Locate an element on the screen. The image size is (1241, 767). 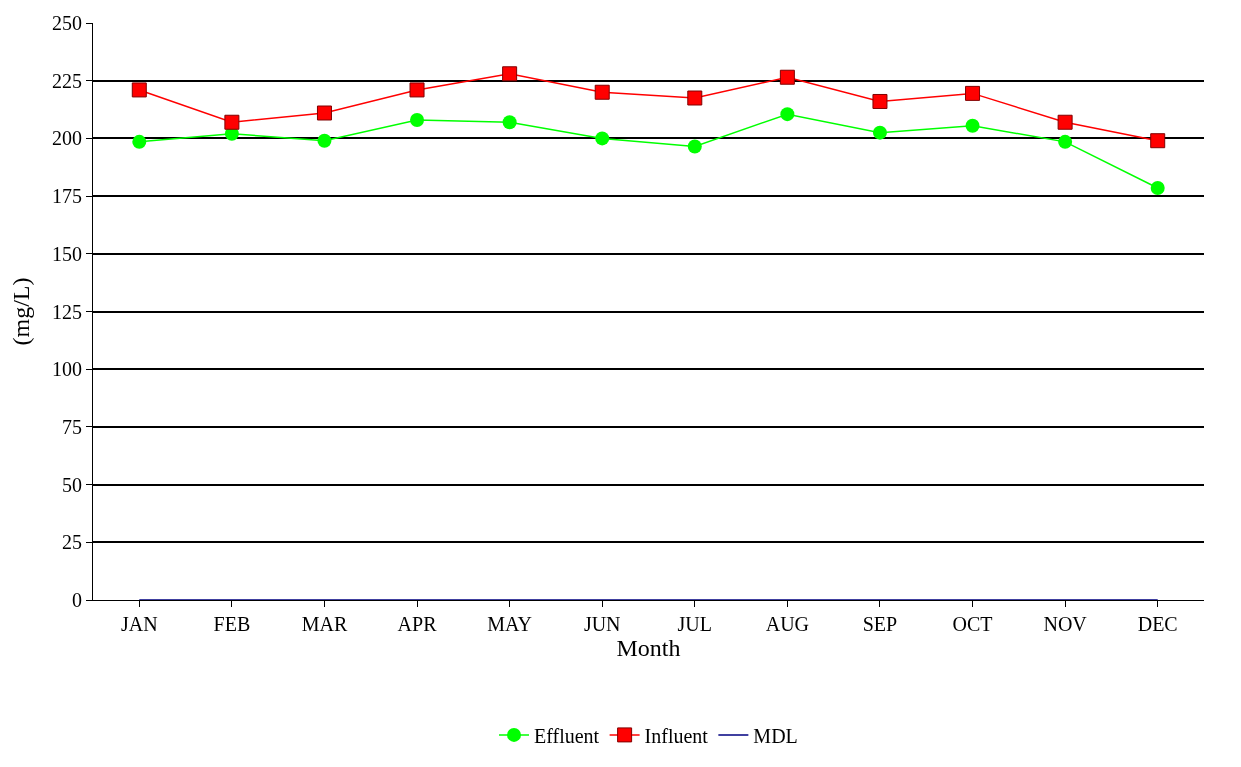
x-tick-label: NOV is located at coordinates (1065, 624).